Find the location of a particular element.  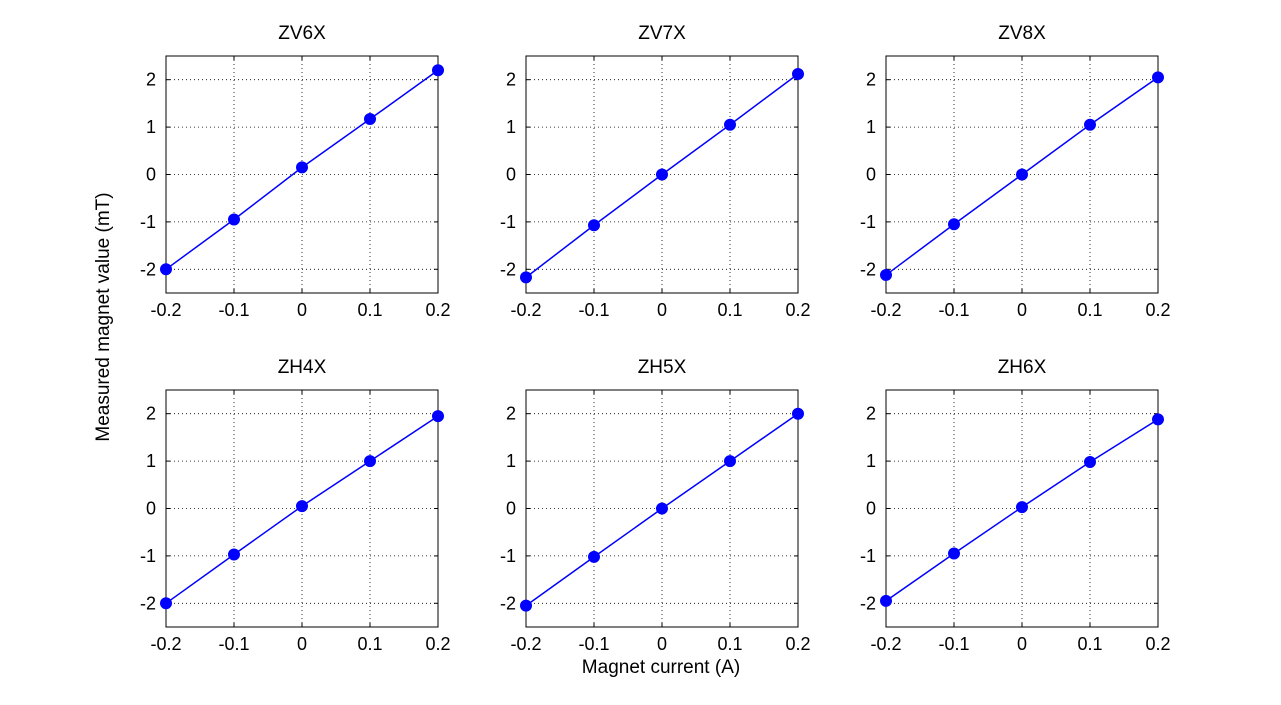

figure-xlabel: Magnet current (A) is located at coordinates (661, 667).